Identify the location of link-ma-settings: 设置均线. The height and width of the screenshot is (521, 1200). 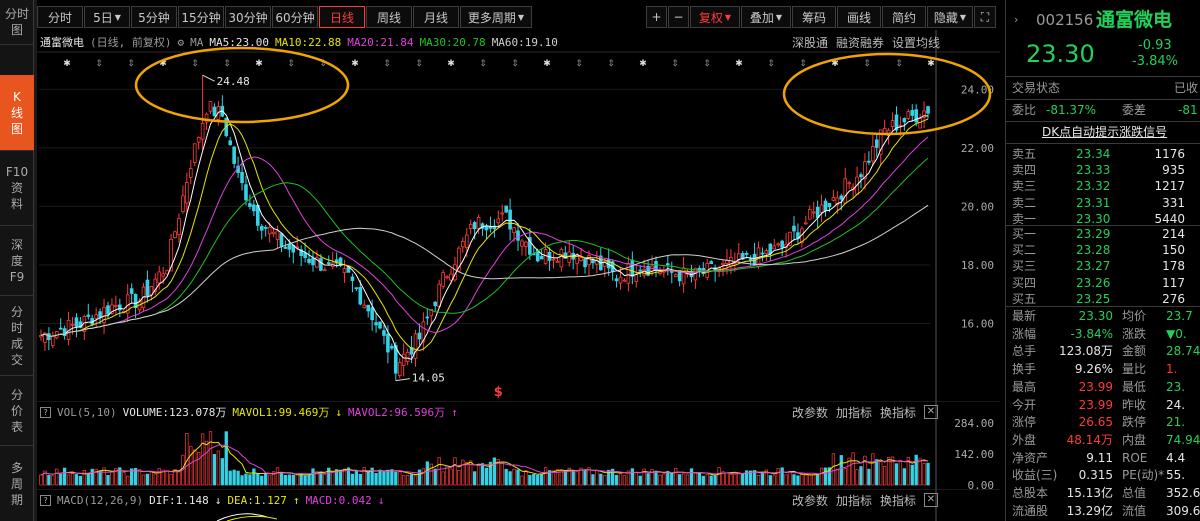
(915, 42).